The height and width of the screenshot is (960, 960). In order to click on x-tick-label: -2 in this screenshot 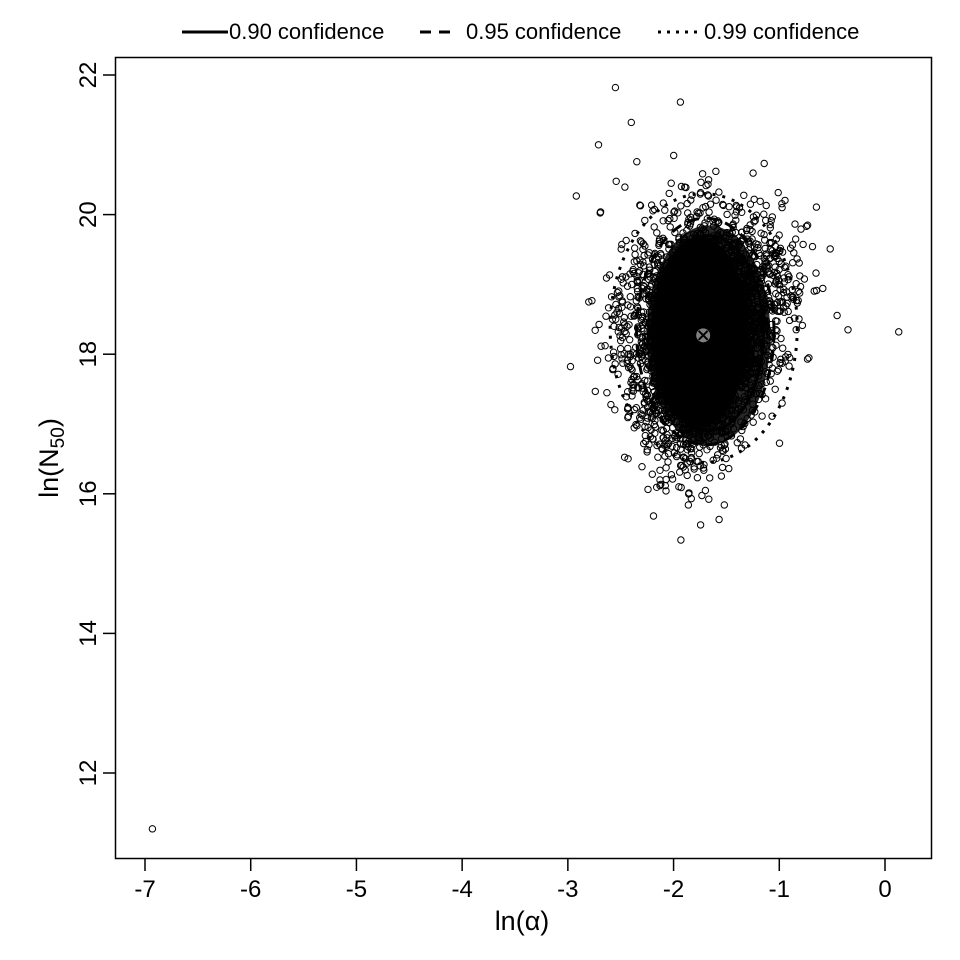, I will do `click(673, 889)`.